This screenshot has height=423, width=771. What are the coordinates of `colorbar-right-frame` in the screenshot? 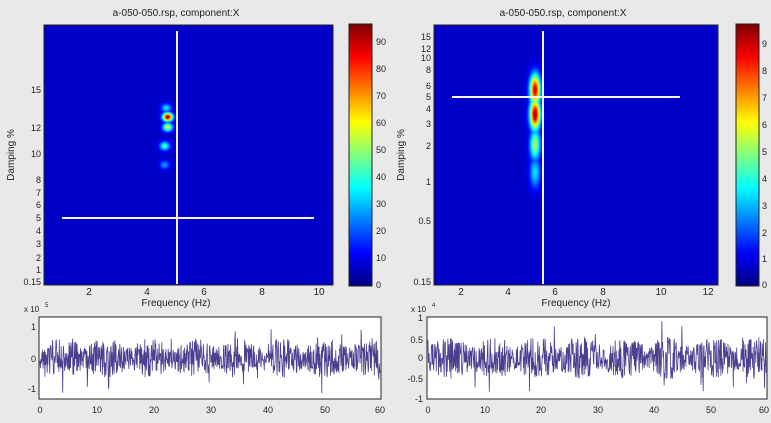 It's located at (747, 155).